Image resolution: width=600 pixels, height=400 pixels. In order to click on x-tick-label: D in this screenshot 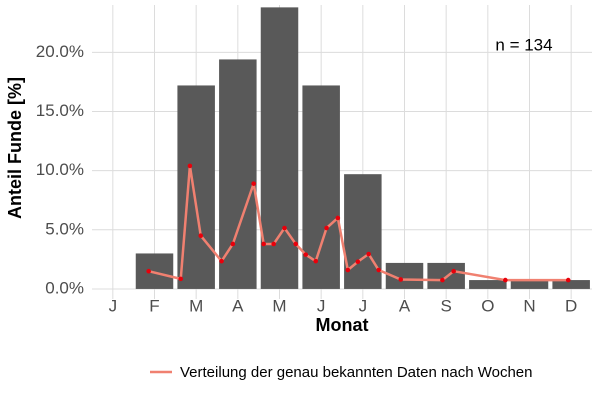, I will do `click(571, 305)`.